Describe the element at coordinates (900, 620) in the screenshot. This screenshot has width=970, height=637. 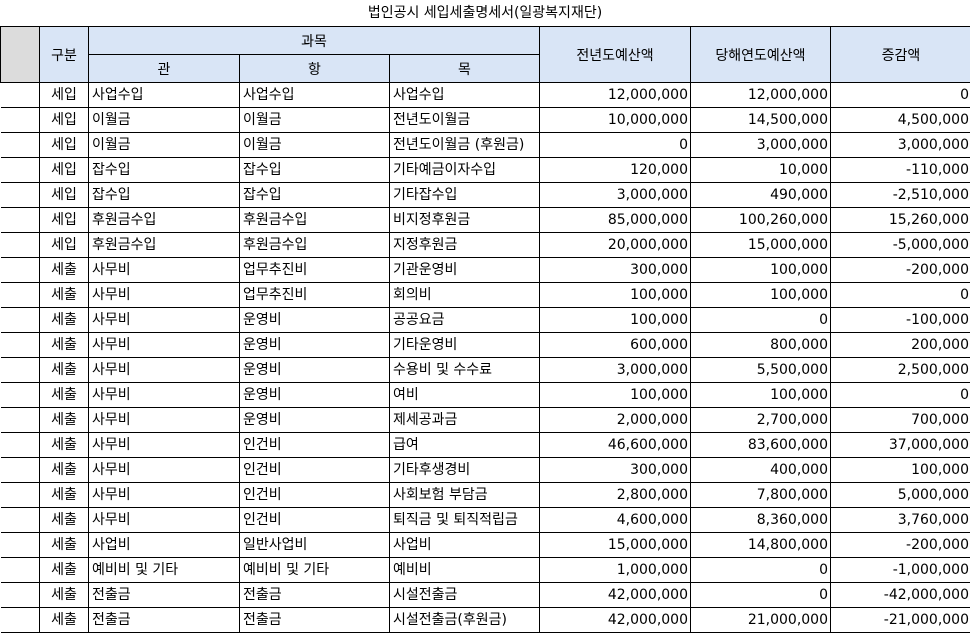
I see `cell-difference: -21,000,000` at that location.